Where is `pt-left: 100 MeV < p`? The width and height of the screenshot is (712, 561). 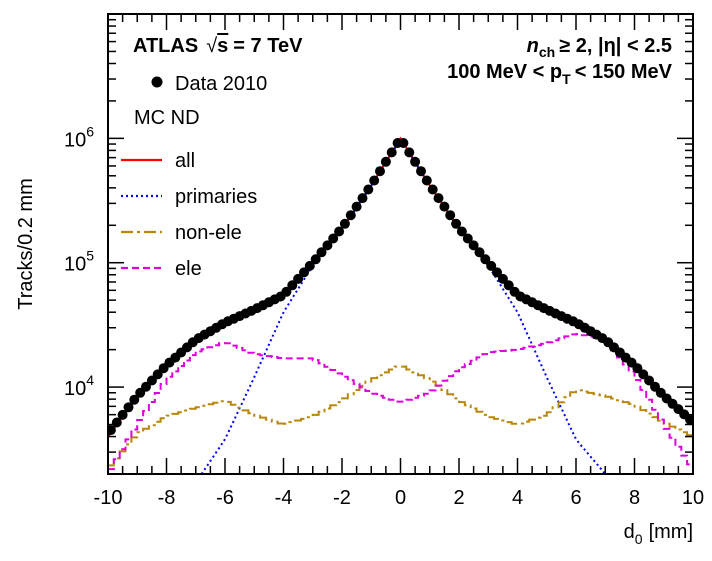 pt-left: 100 MeV < p is located at coordinates (504, 72).